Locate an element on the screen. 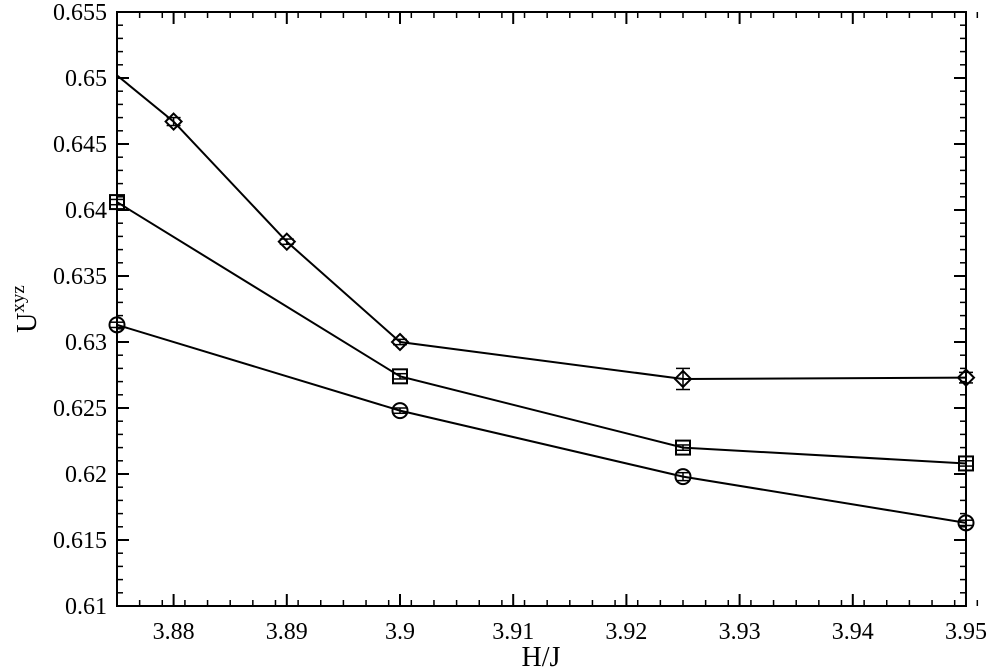 This screenshot has width=993, height=671. x-tick-label: 3.91 is located at coordinates (513, 632).